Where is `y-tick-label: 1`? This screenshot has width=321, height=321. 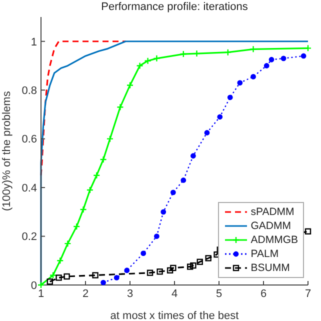
y-tick-label: 1 is located at coordinates (33, 42).